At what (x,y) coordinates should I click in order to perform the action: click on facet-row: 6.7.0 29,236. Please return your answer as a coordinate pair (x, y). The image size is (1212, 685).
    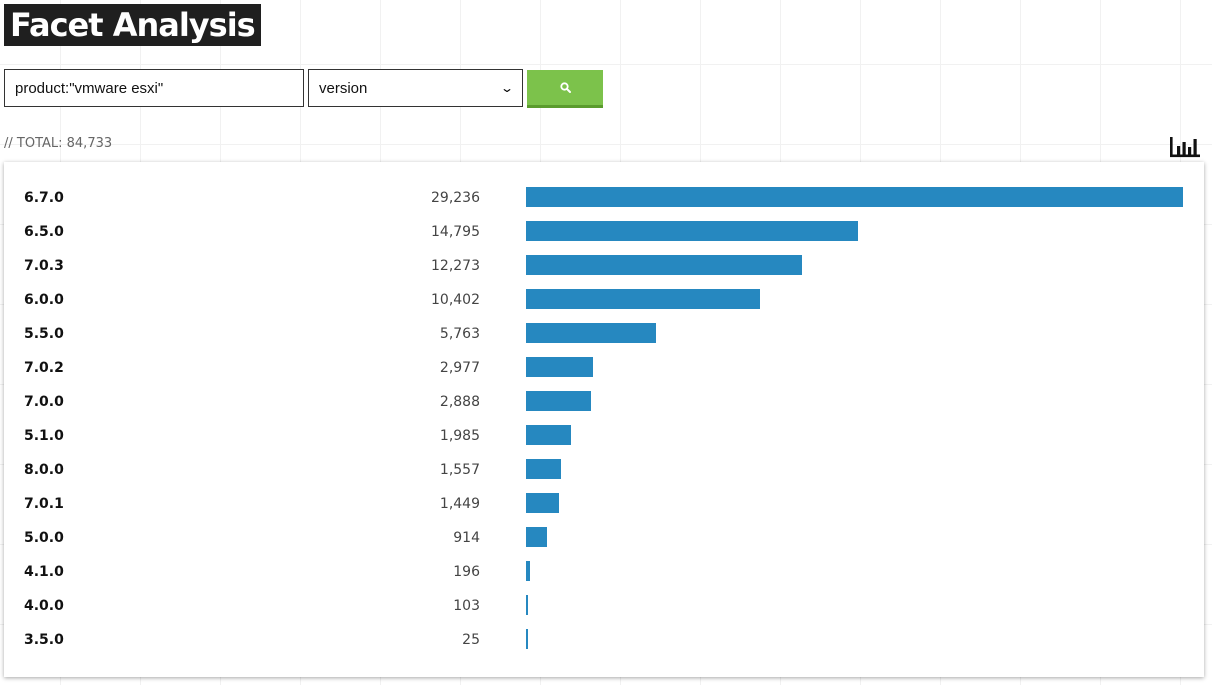
    Looking at the image, I should click on (604, 198).